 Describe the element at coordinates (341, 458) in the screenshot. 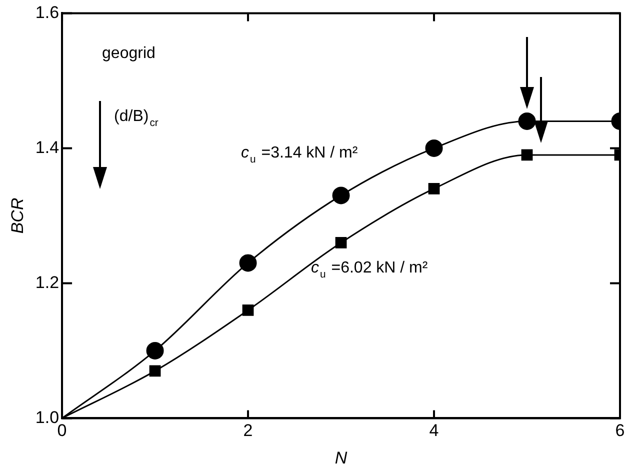

I see `x-axis-title: N` at that location.